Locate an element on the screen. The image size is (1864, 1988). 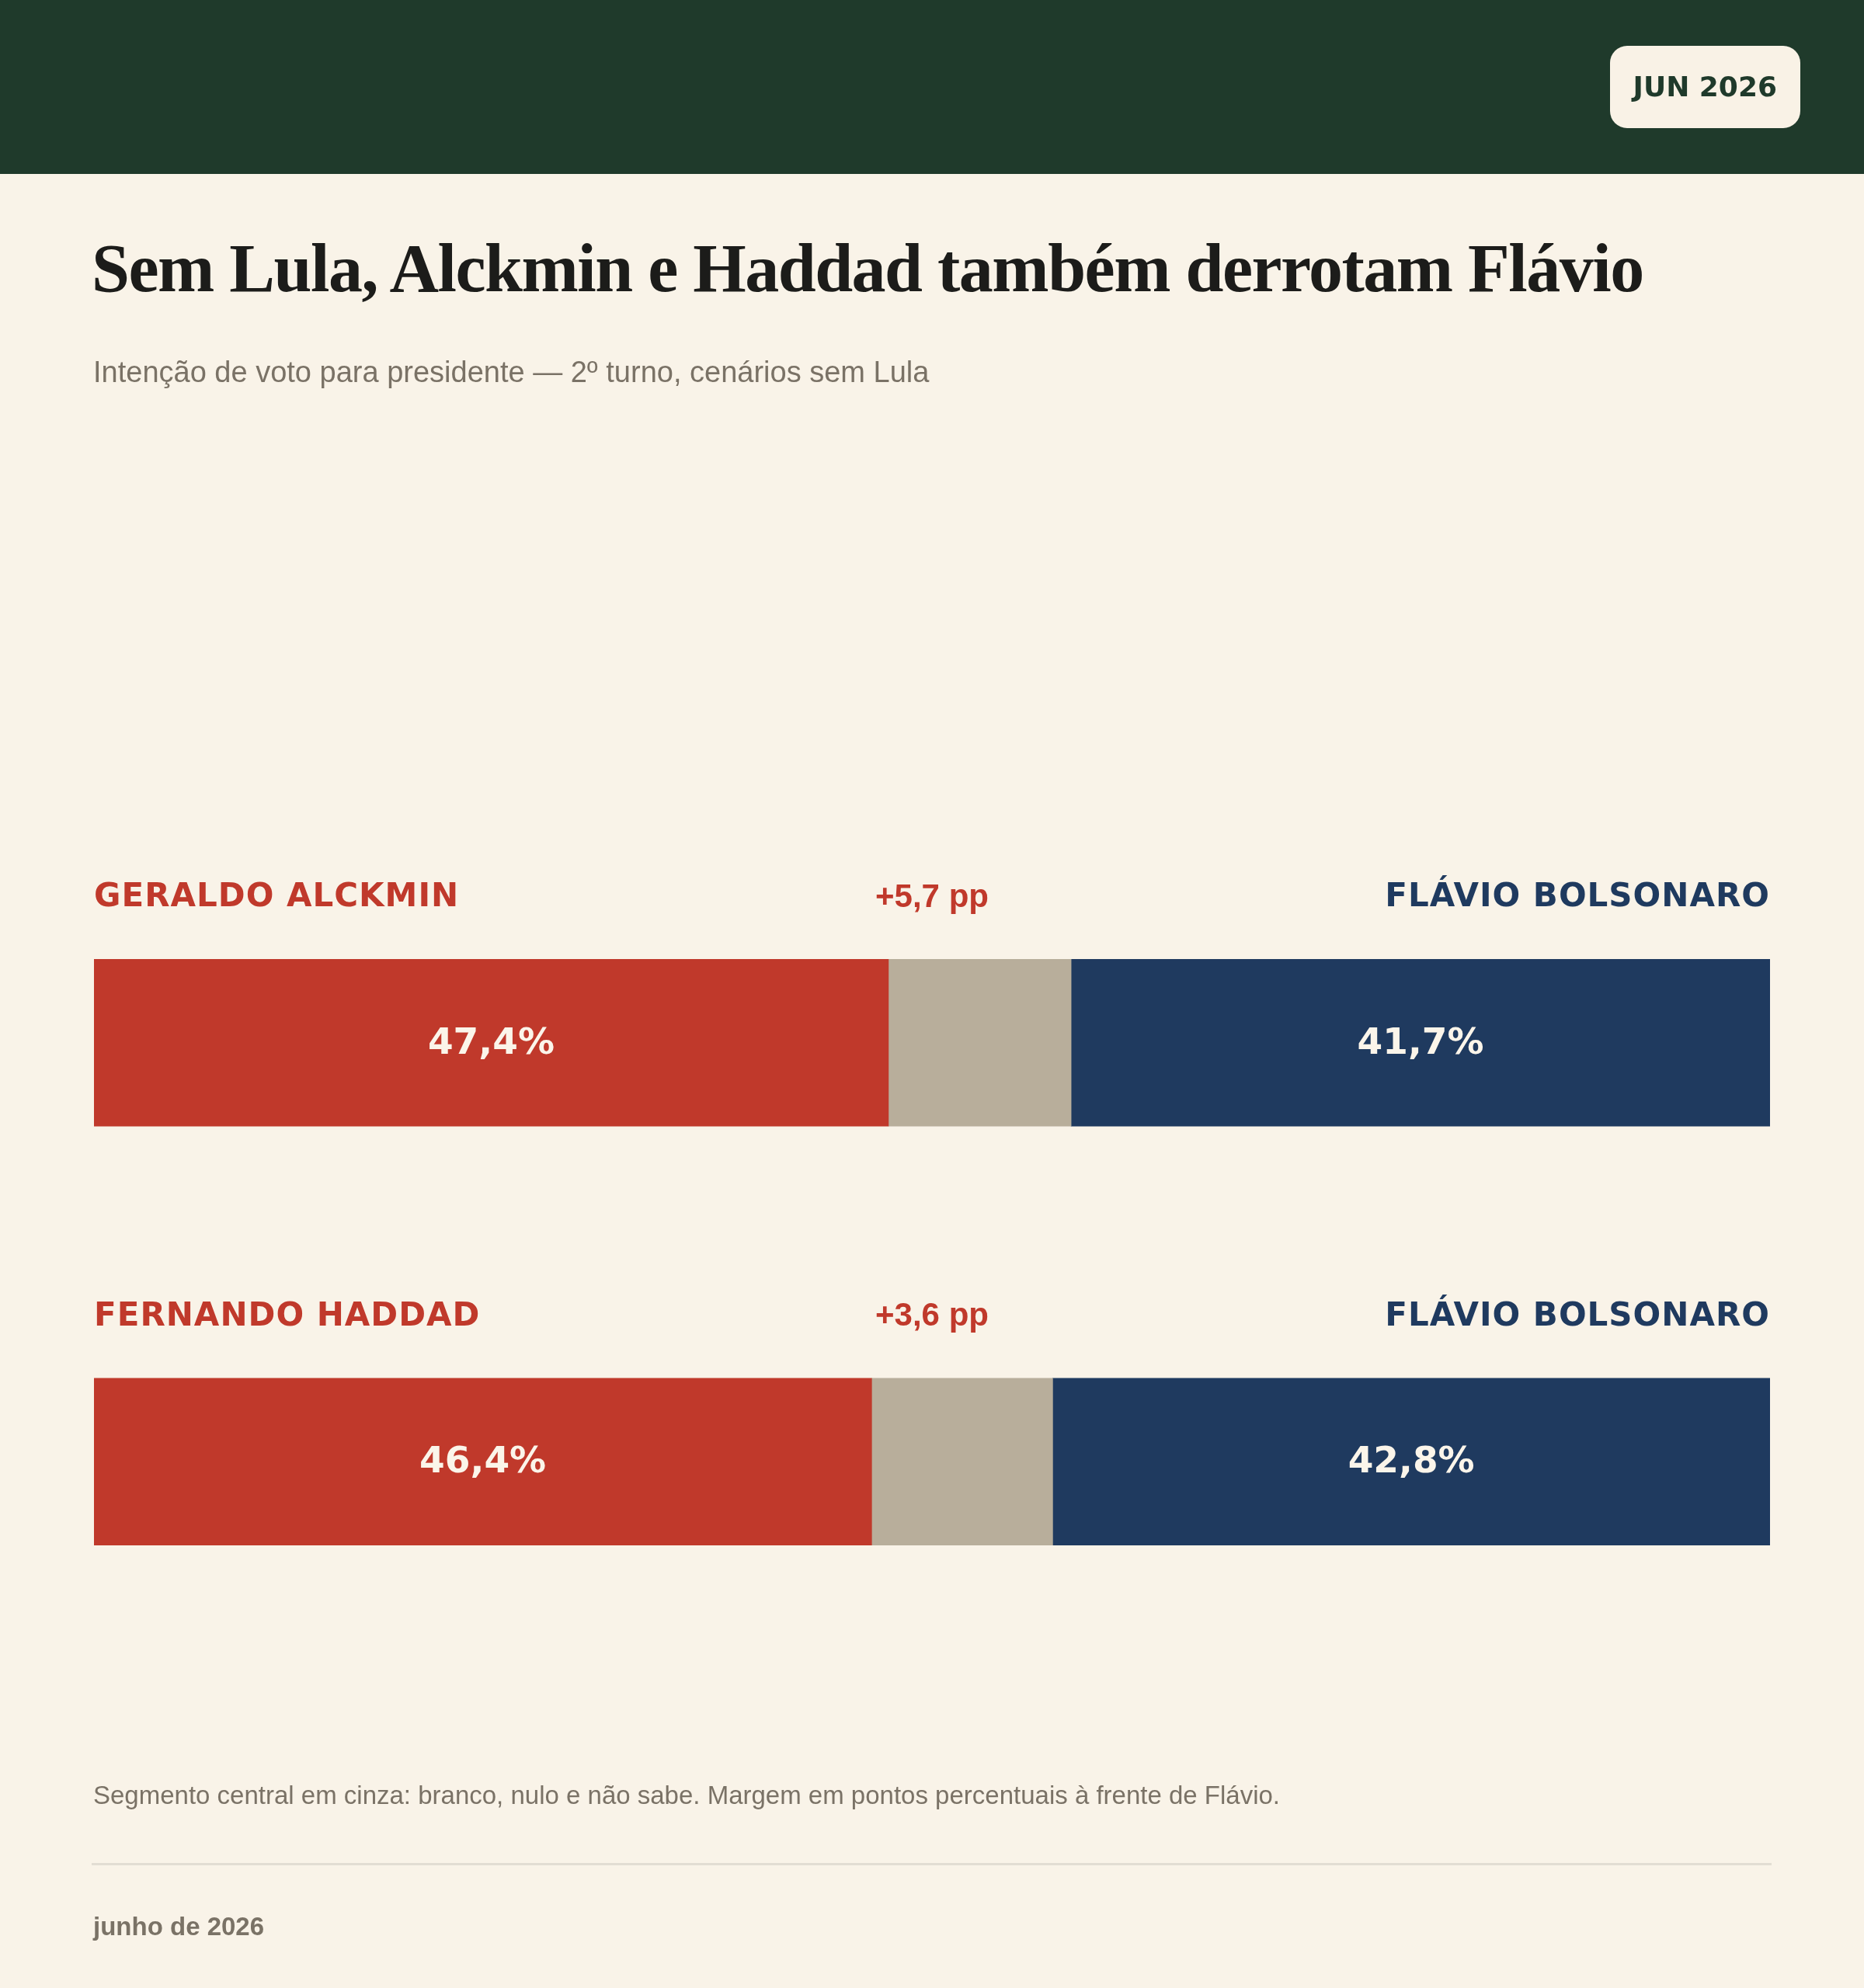
chart-subtitle: Intenção de voto para presidente — 2º turno, cenários sem Lula is located at coordinates (511, 372).